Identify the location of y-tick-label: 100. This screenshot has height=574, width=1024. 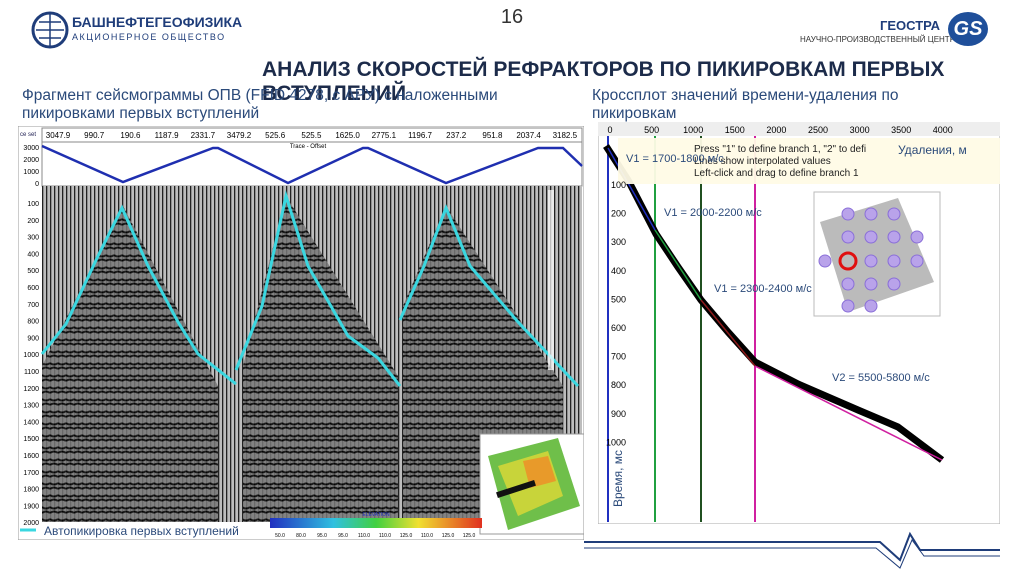
(618, 185).